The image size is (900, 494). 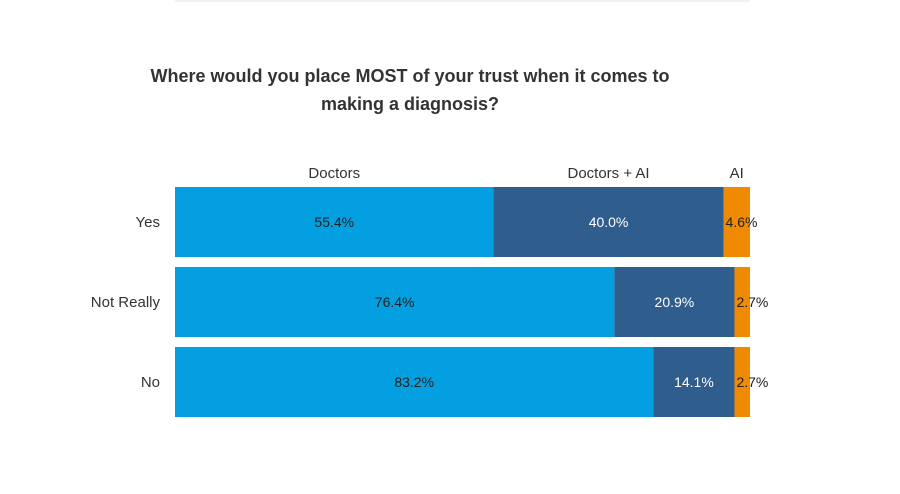 I want to click on data-label: 20.9%, so click(x=675, y=302).